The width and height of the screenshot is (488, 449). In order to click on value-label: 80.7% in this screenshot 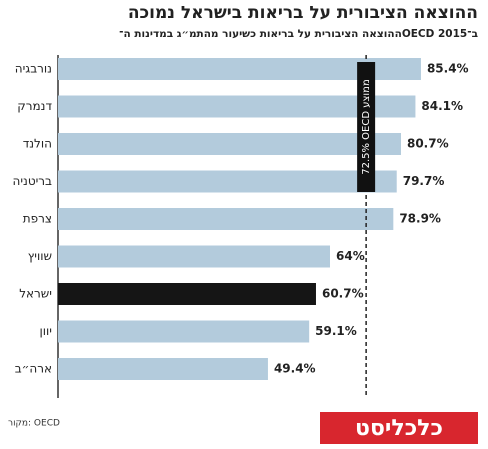, I will do `click(428, 144)`.